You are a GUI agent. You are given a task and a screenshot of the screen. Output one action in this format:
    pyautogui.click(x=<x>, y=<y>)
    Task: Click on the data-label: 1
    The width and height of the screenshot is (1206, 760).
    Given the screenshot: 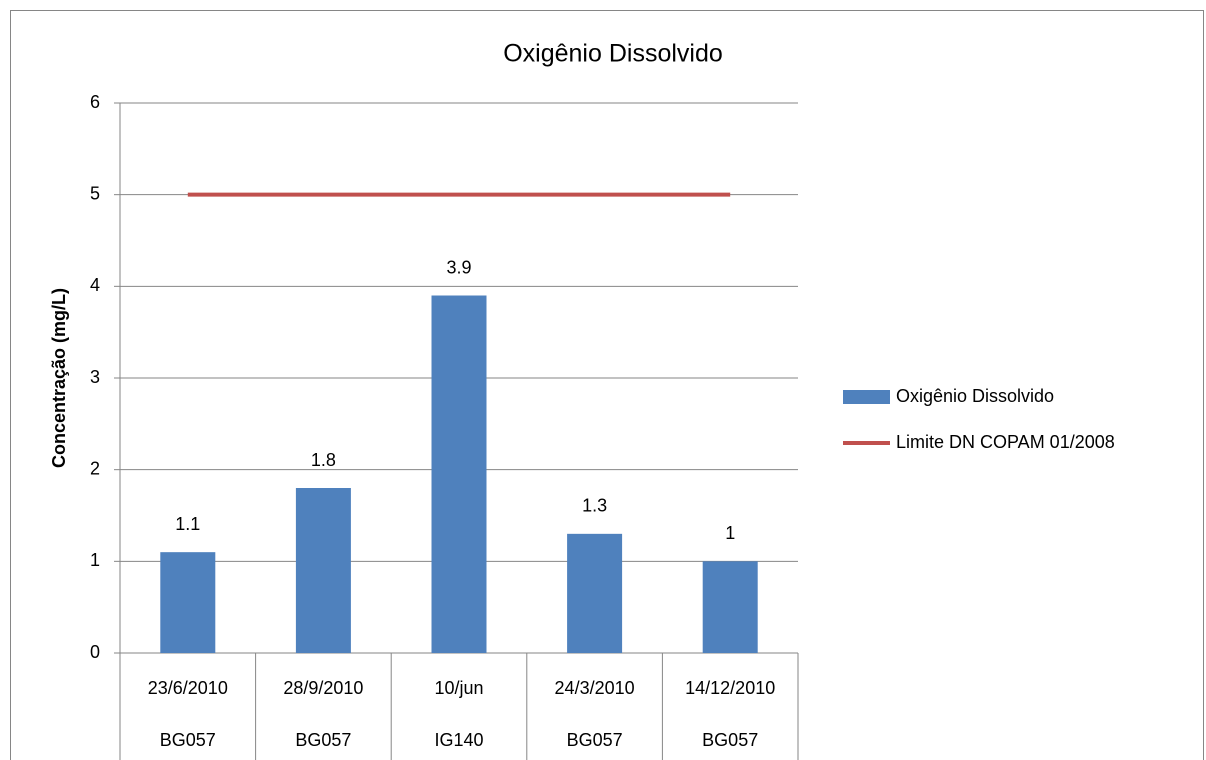 What is the action you would take?
    pyautogui.click(x=730, y=533)
    